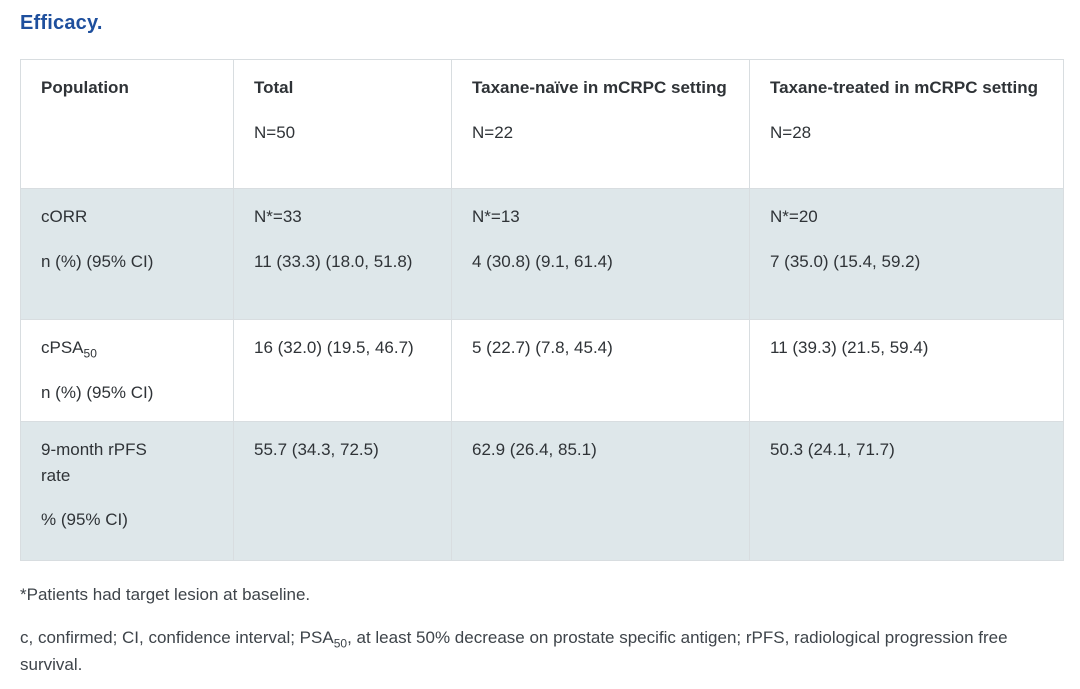 The width and height of the screenshot is (1080, 689). Describe the element at coordinates (316, 449) in the screenshot. I see `value-line: 55.7 (34.3, 72.5)` at that location.